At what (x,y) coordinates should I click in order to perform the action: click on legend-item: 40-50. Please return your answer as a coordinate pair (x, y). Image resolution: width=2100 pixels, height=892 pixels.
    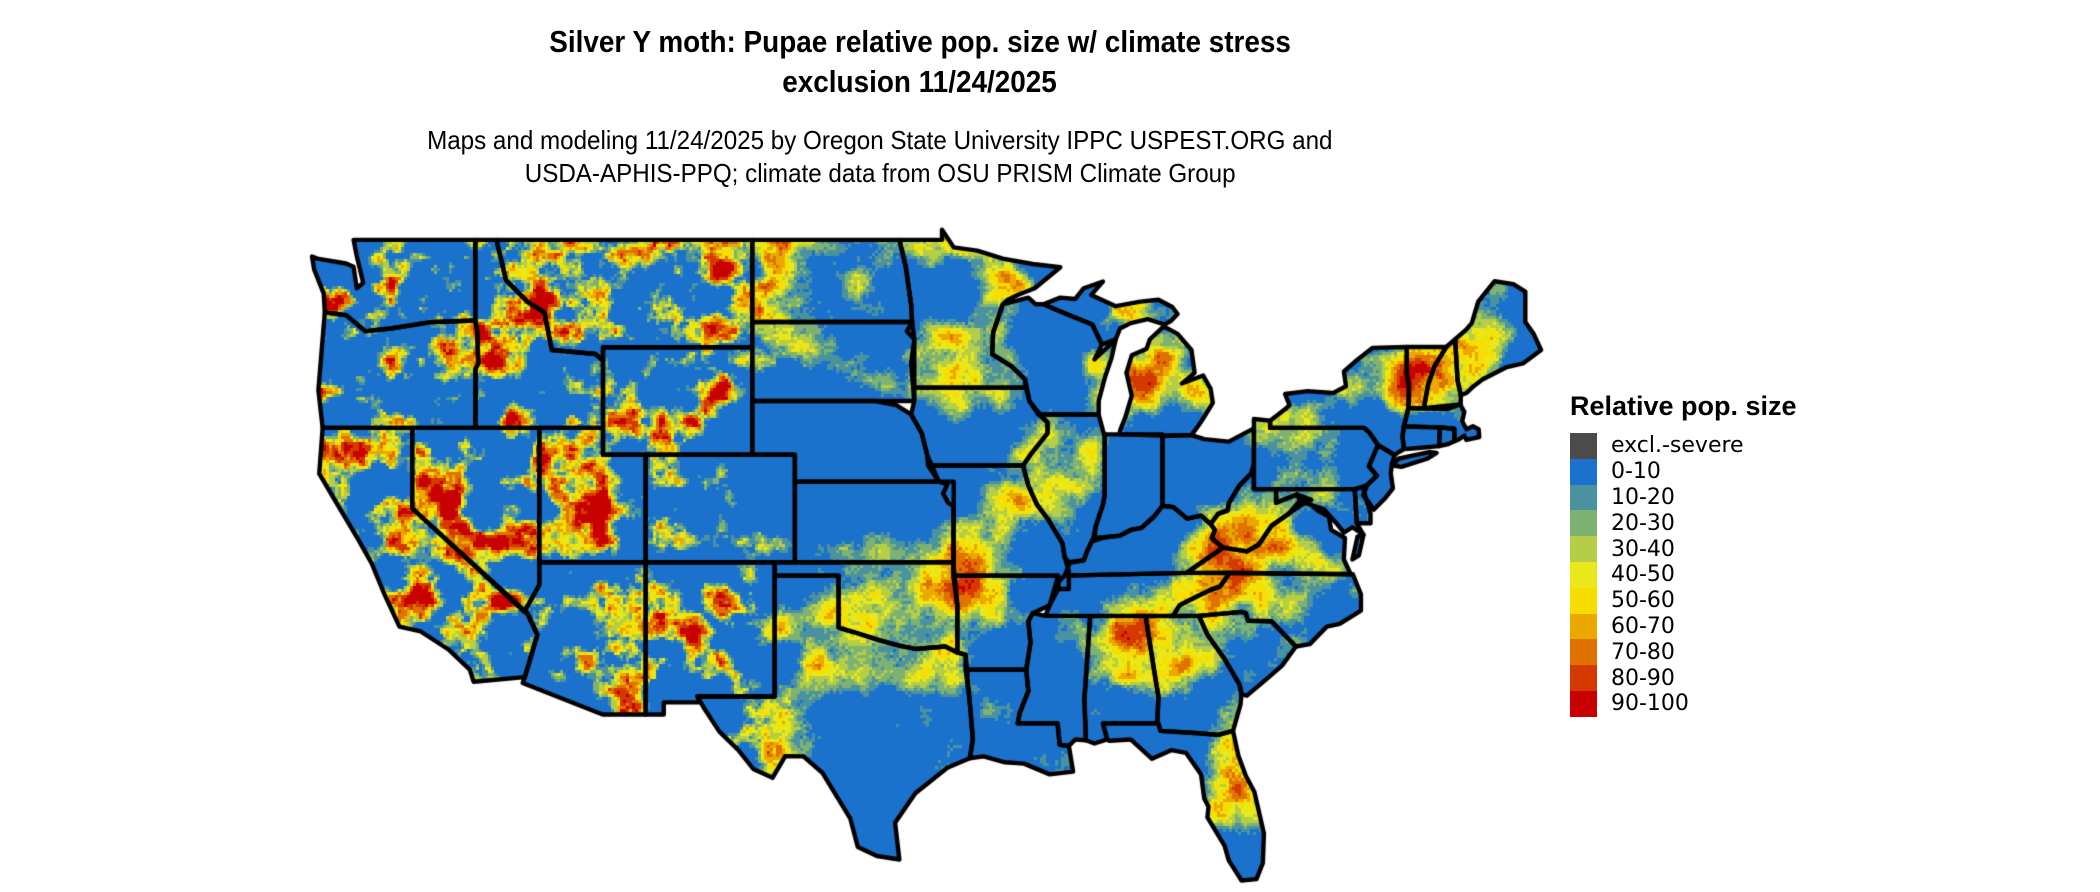
    Looking at the image, I should click on (1683, 574).